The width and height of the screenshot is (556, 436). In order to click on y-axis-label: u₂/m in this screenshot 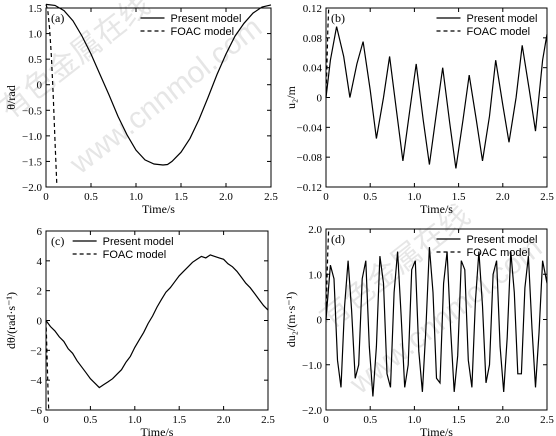, I will do `click(291, 97)`.